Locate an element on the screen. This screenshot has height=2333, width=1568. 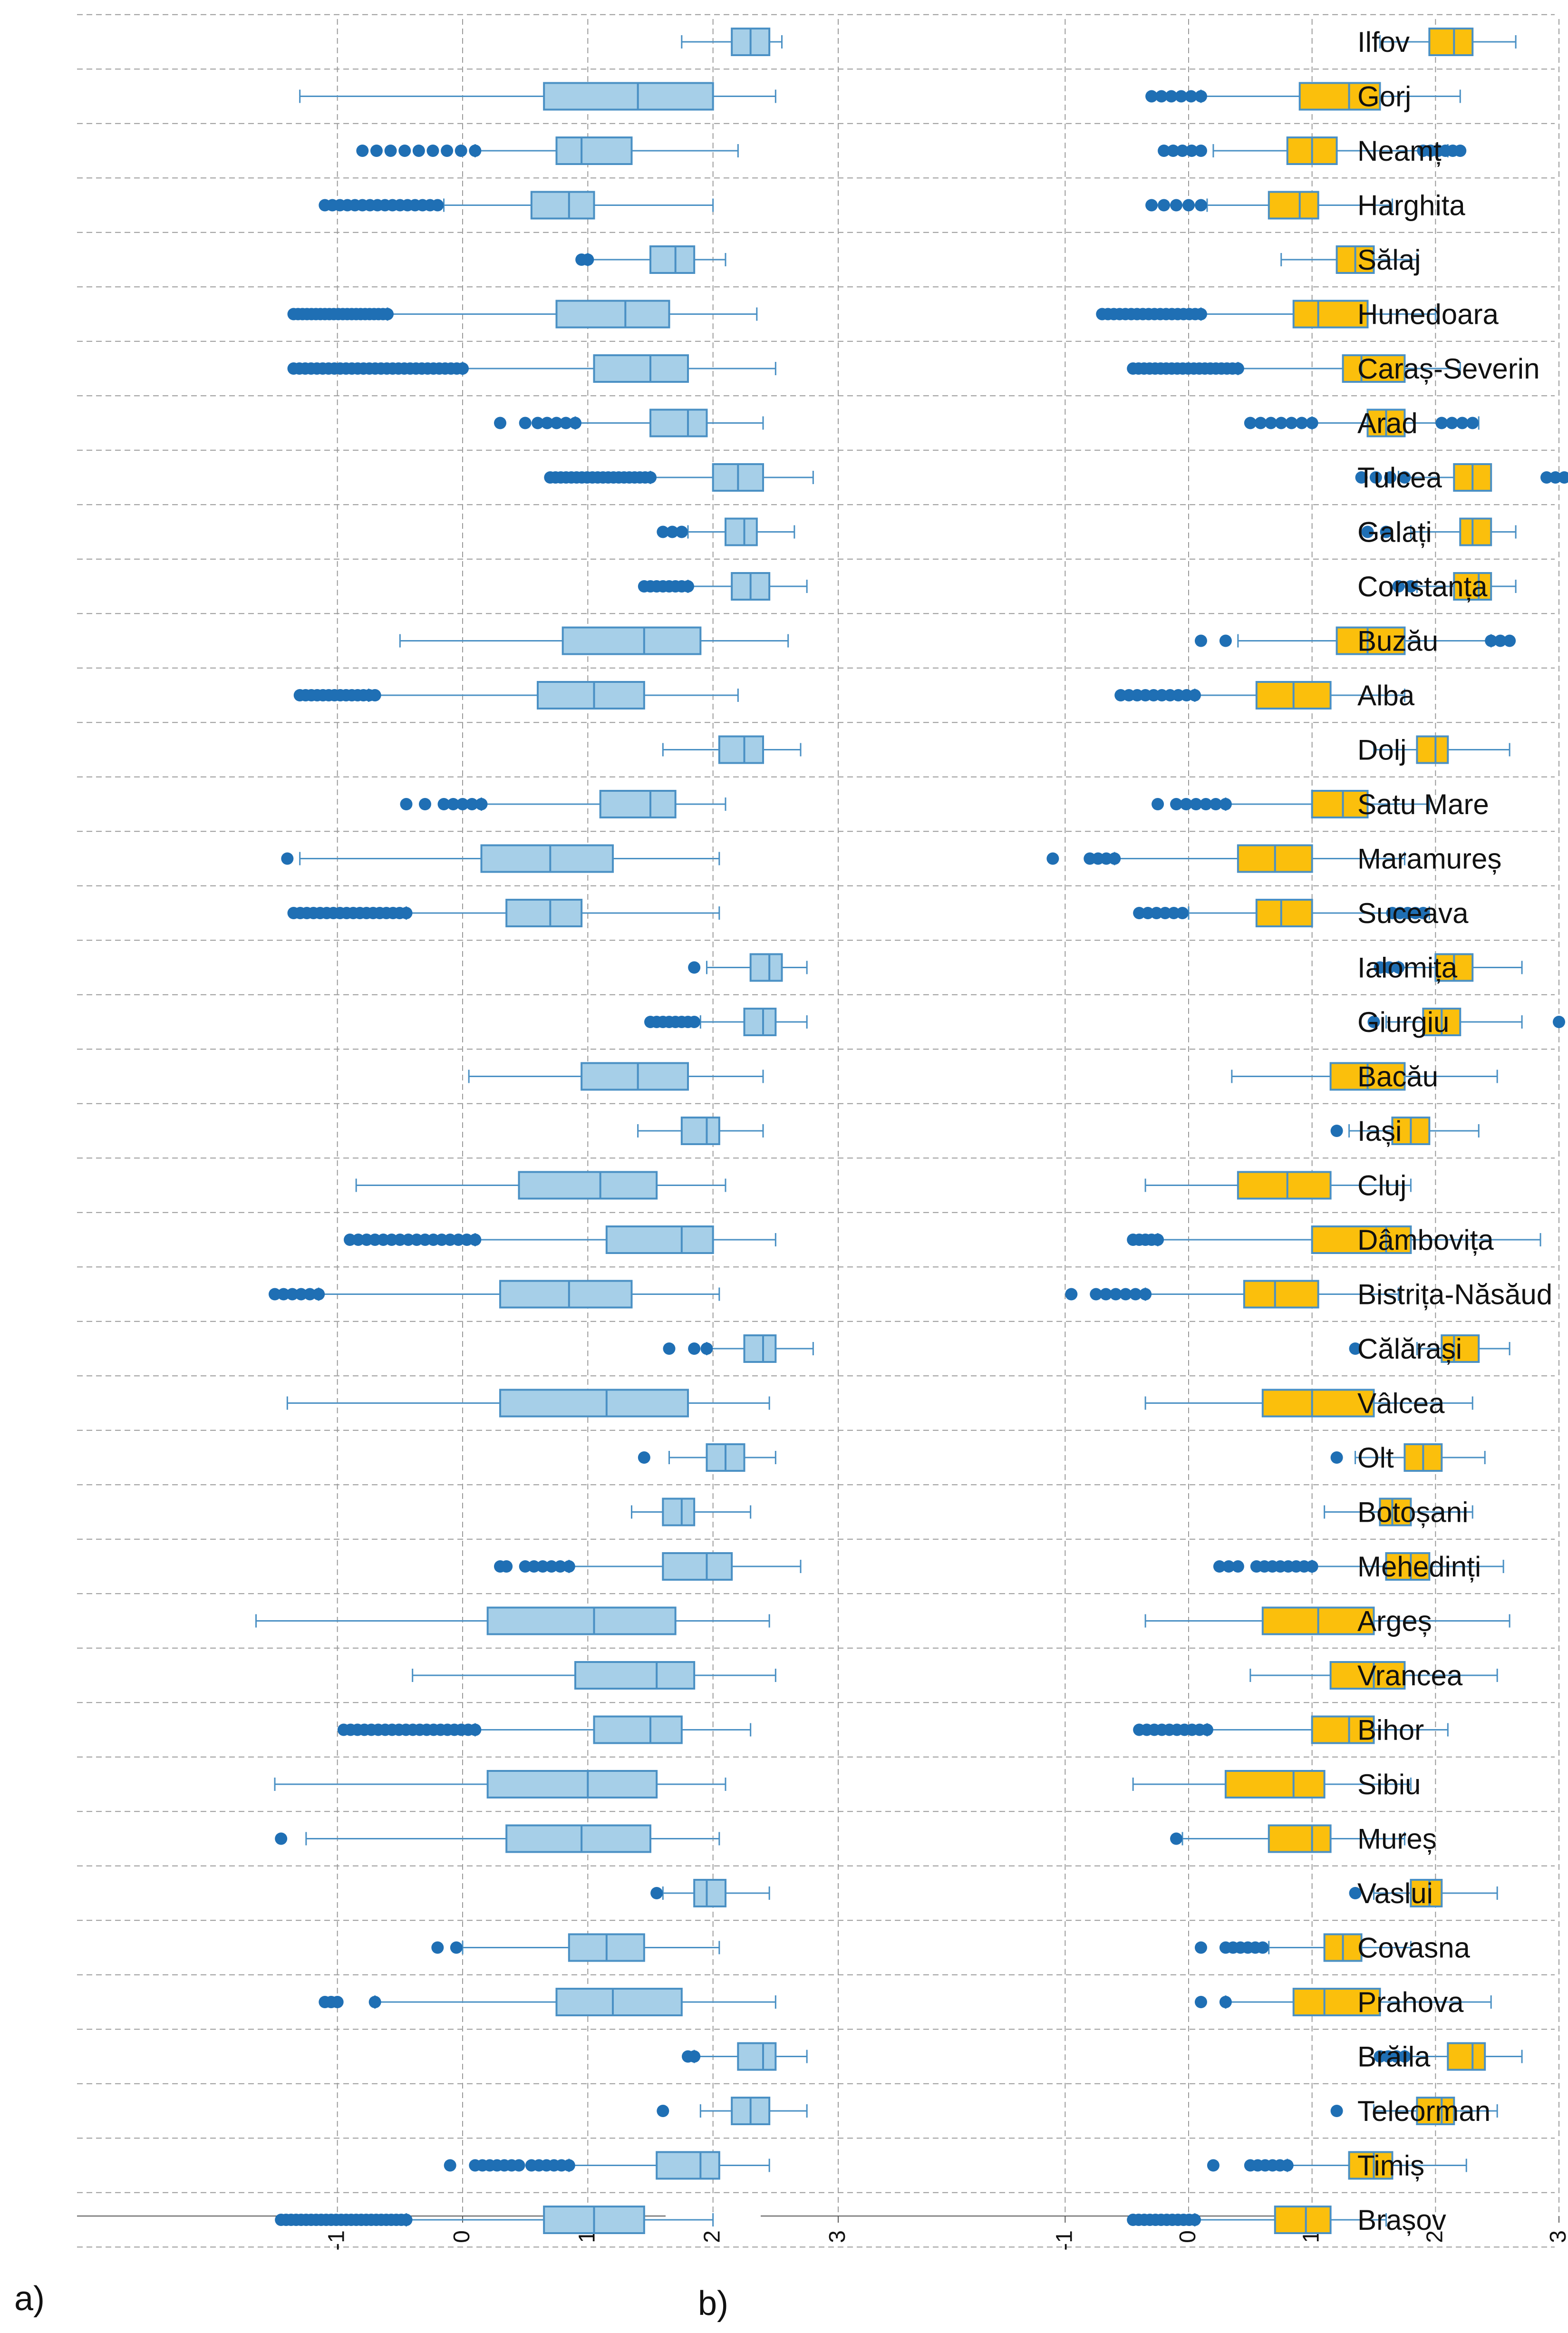
box-sălaj is located at coordinates (1349, 259).